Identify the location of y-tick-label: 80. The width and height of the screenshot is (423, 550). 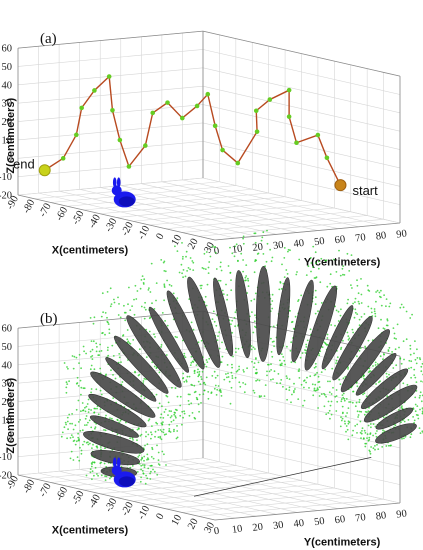
(381, 236).